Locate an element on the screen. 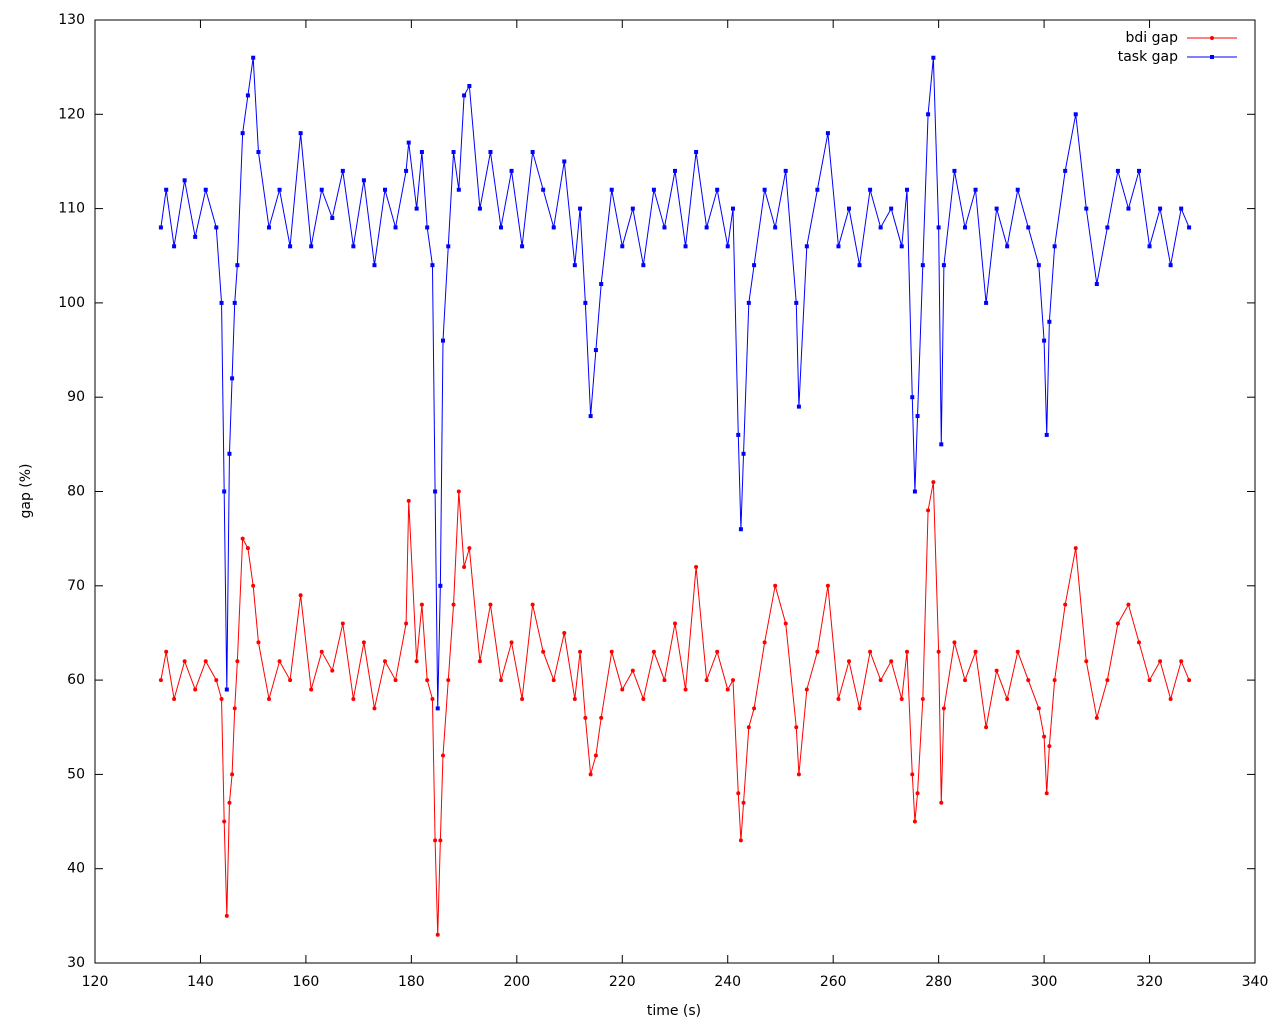  y-tick-label: 120 is located at coordinates (71, 114).